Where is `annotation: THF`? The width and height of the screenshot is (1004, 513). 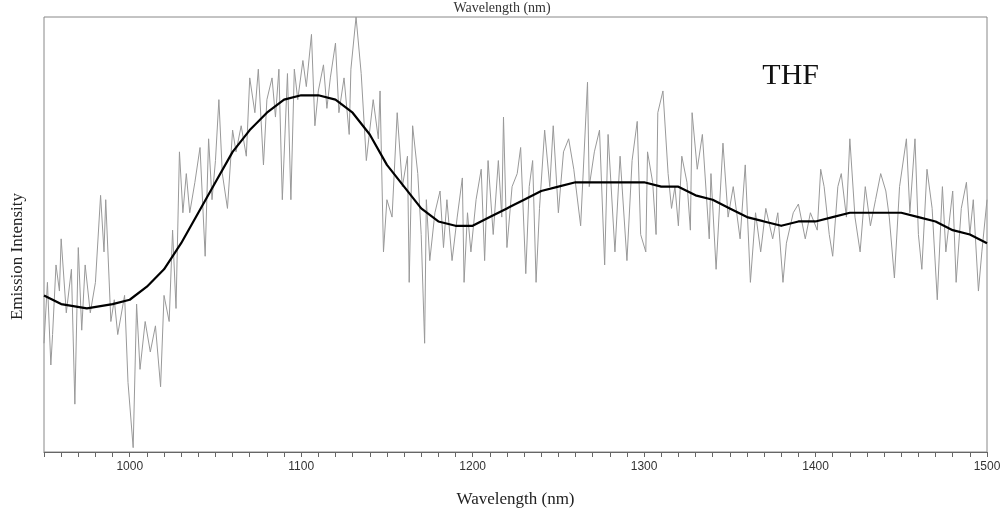 annotation: THF is located at coordinates (791, 73).